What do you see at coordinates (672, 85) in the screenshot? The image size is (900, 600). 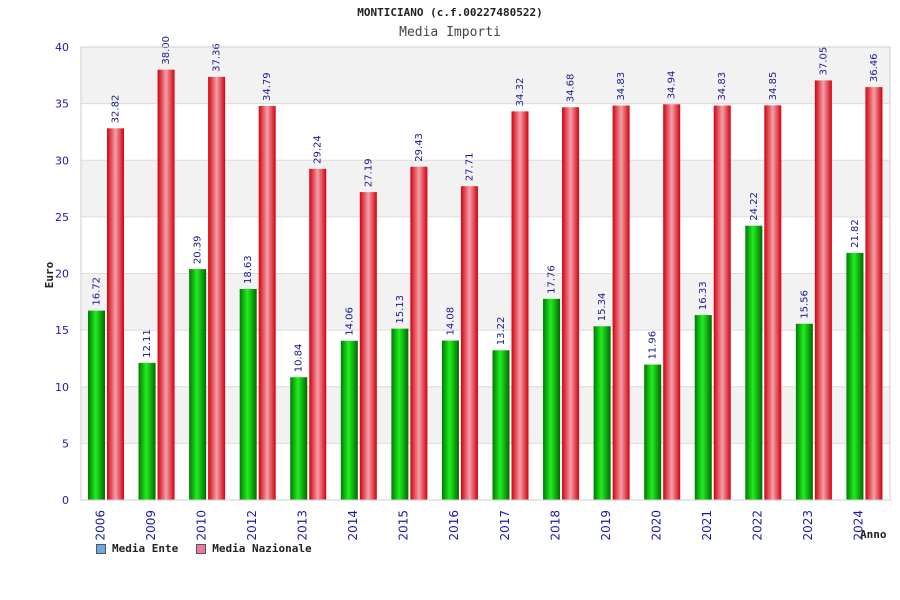 I see `data-label-media-nazionale: 34.94` at bounding box center [672, 85].